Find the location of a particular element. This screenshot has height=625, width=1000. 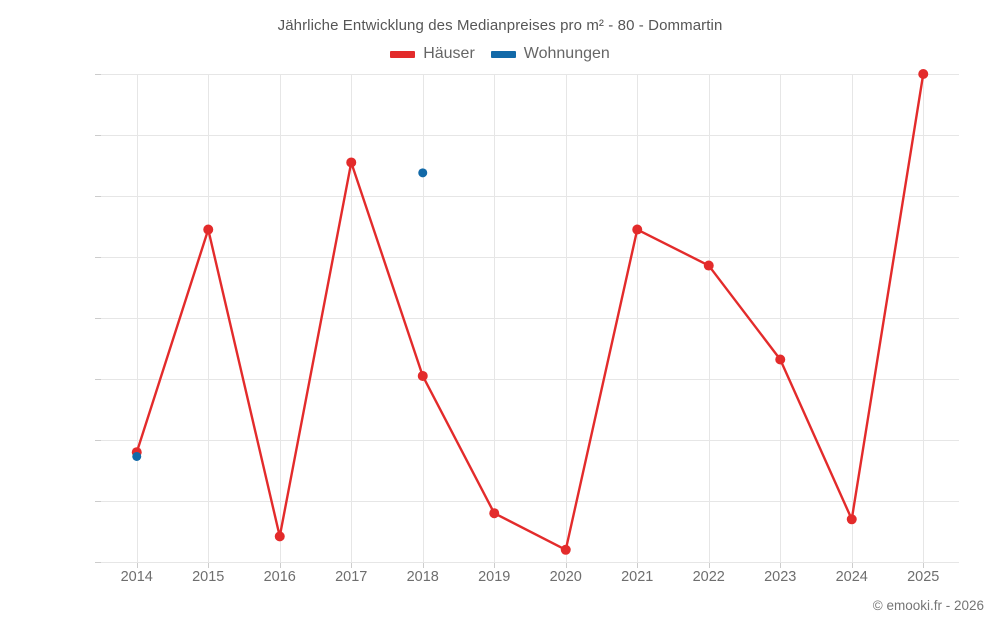

x-axis-tick-label: 2014 is located at coordinates (136, 577).